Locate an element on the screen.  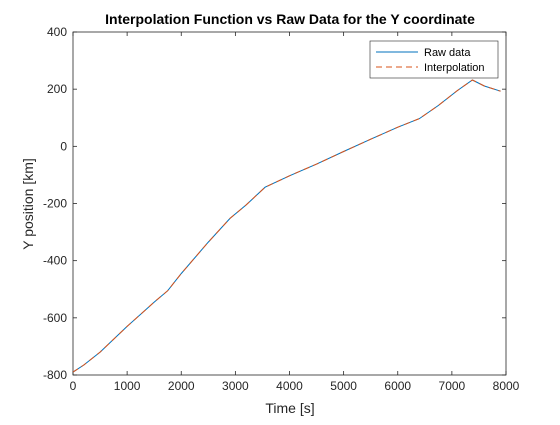
y-tick-label: 200 is located at coordinates (57, 89).